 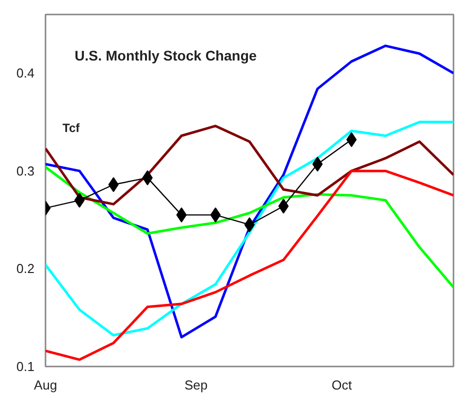 I want to click on x-tick-label: Sep, so click(x=196, y=385).